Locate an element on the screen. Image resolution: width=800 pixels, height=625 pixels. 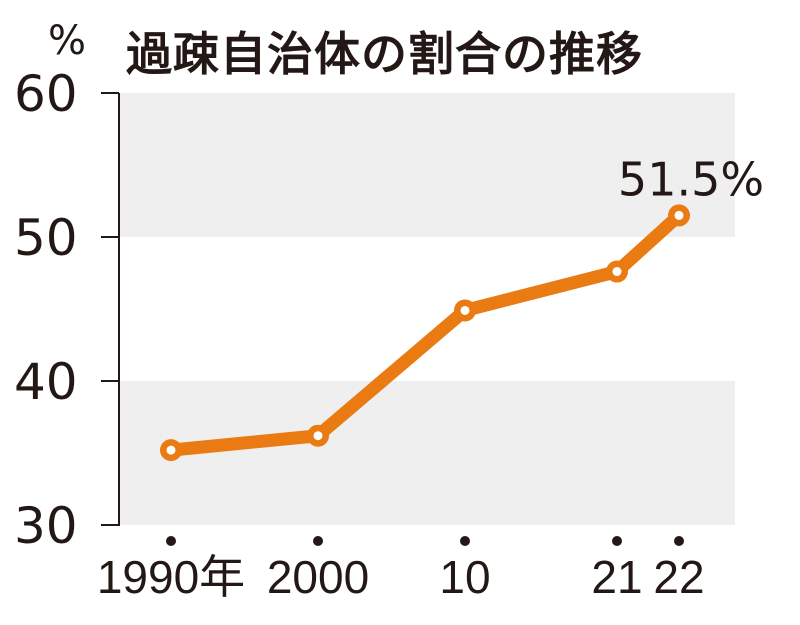
x-tick-label: 10 is located at coordinates (464, 577).